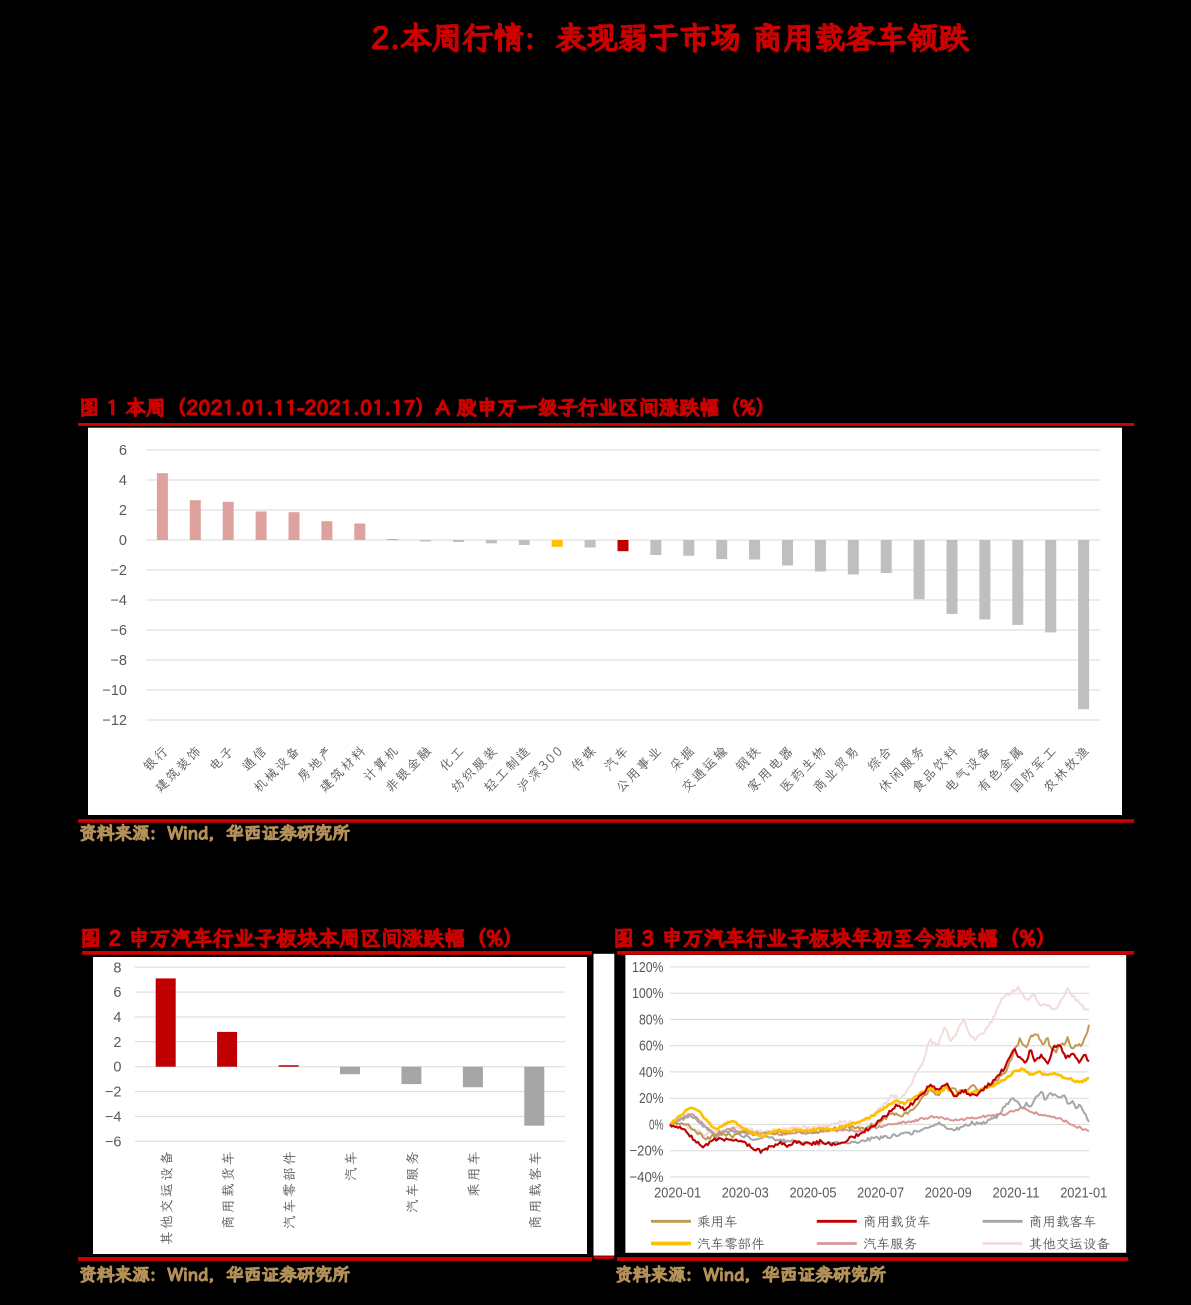 Image resolution: width=1191 pixels, height=1305 pixels. What do you see at coordinates (114, 721) in the screenshot?
I see `svg-text: −12` at bounding box center [114, 721].